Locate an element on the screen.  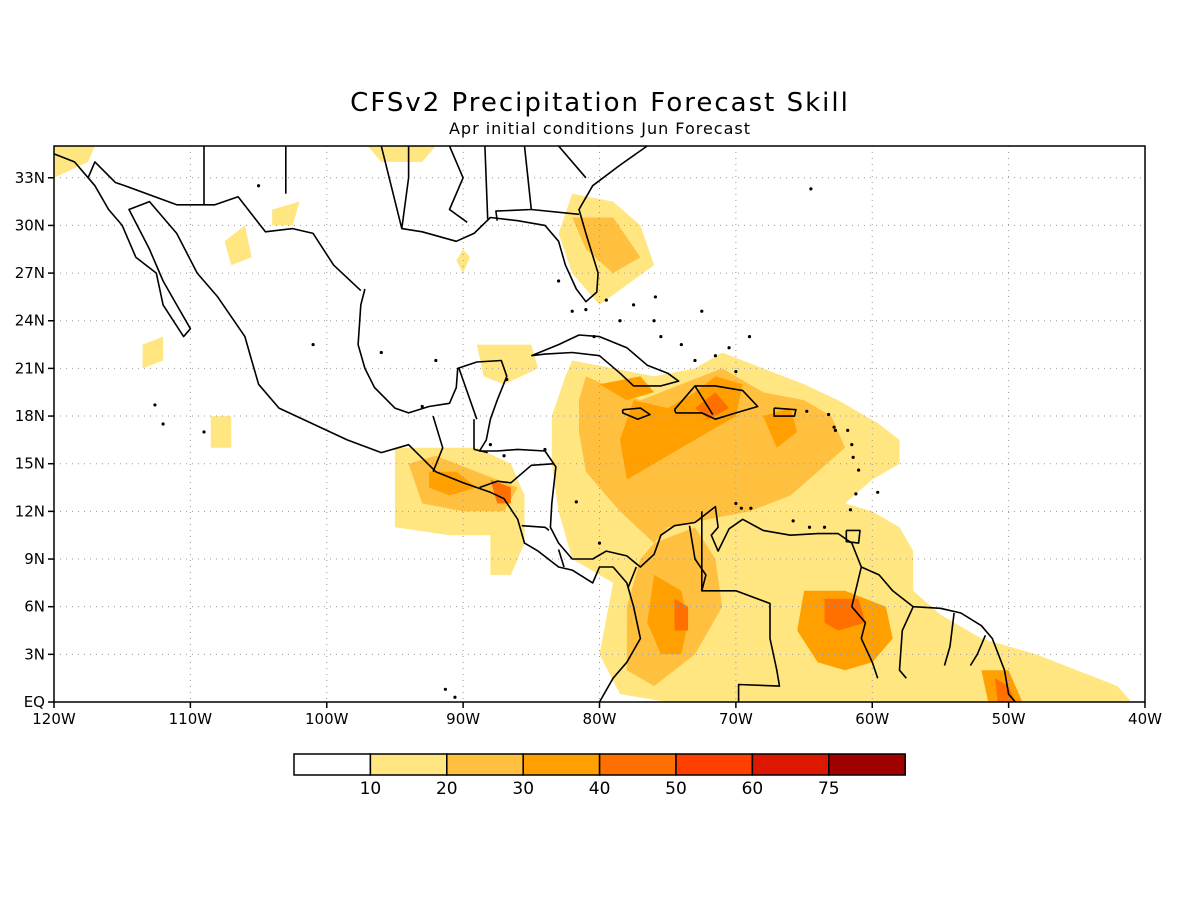
skill-region-mexico-pacific is located at coordinates (221, 432).